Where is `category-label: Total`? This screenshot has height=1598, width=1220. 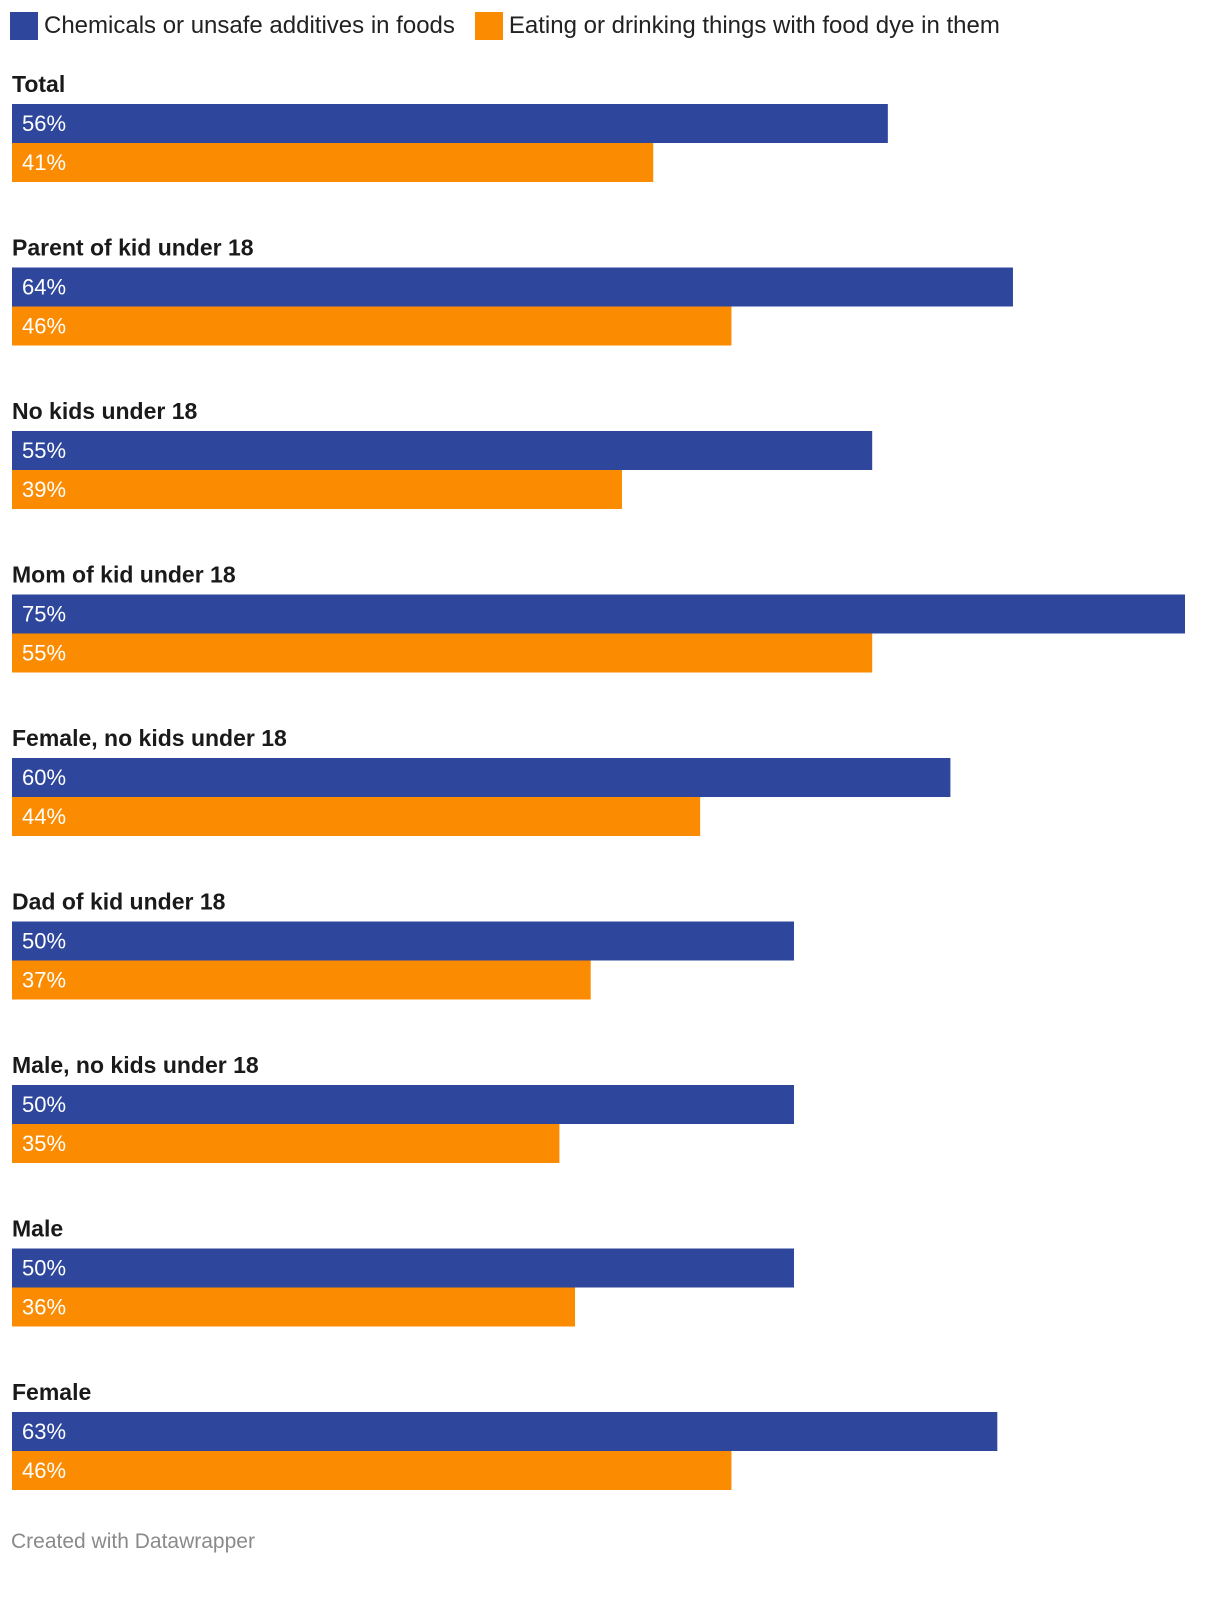 category-label: Total is located at coordinates (38, 84).